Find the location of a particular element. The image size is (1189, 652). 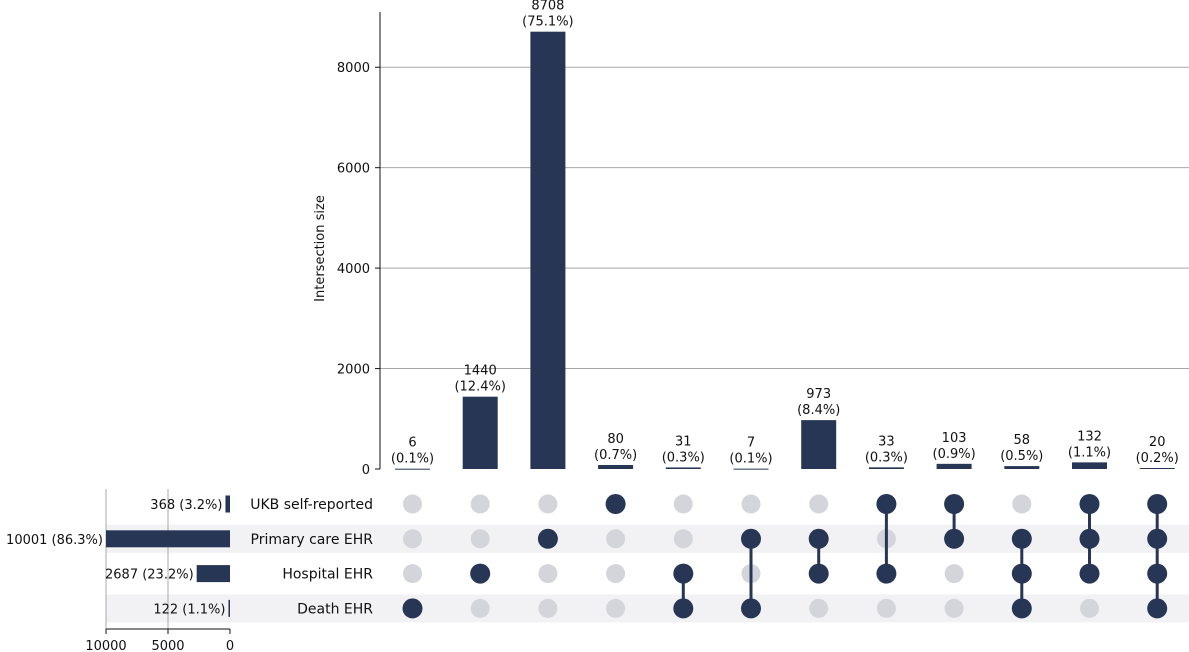

set-size-label: 2687 (23.2%) is located at coordinates (149, 575).